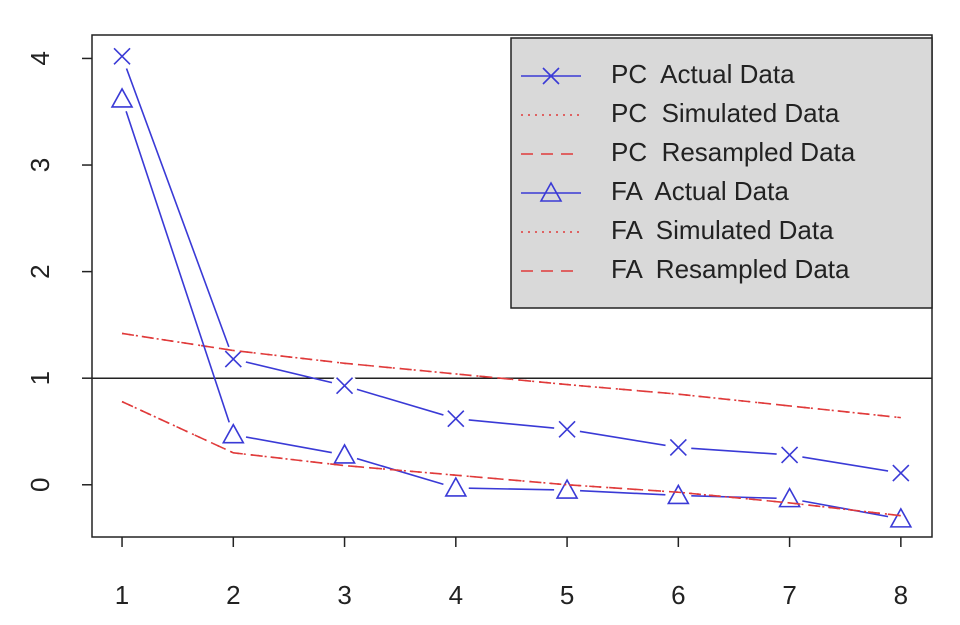  I want to click on x-tick-label: 8, so click(901, 595).